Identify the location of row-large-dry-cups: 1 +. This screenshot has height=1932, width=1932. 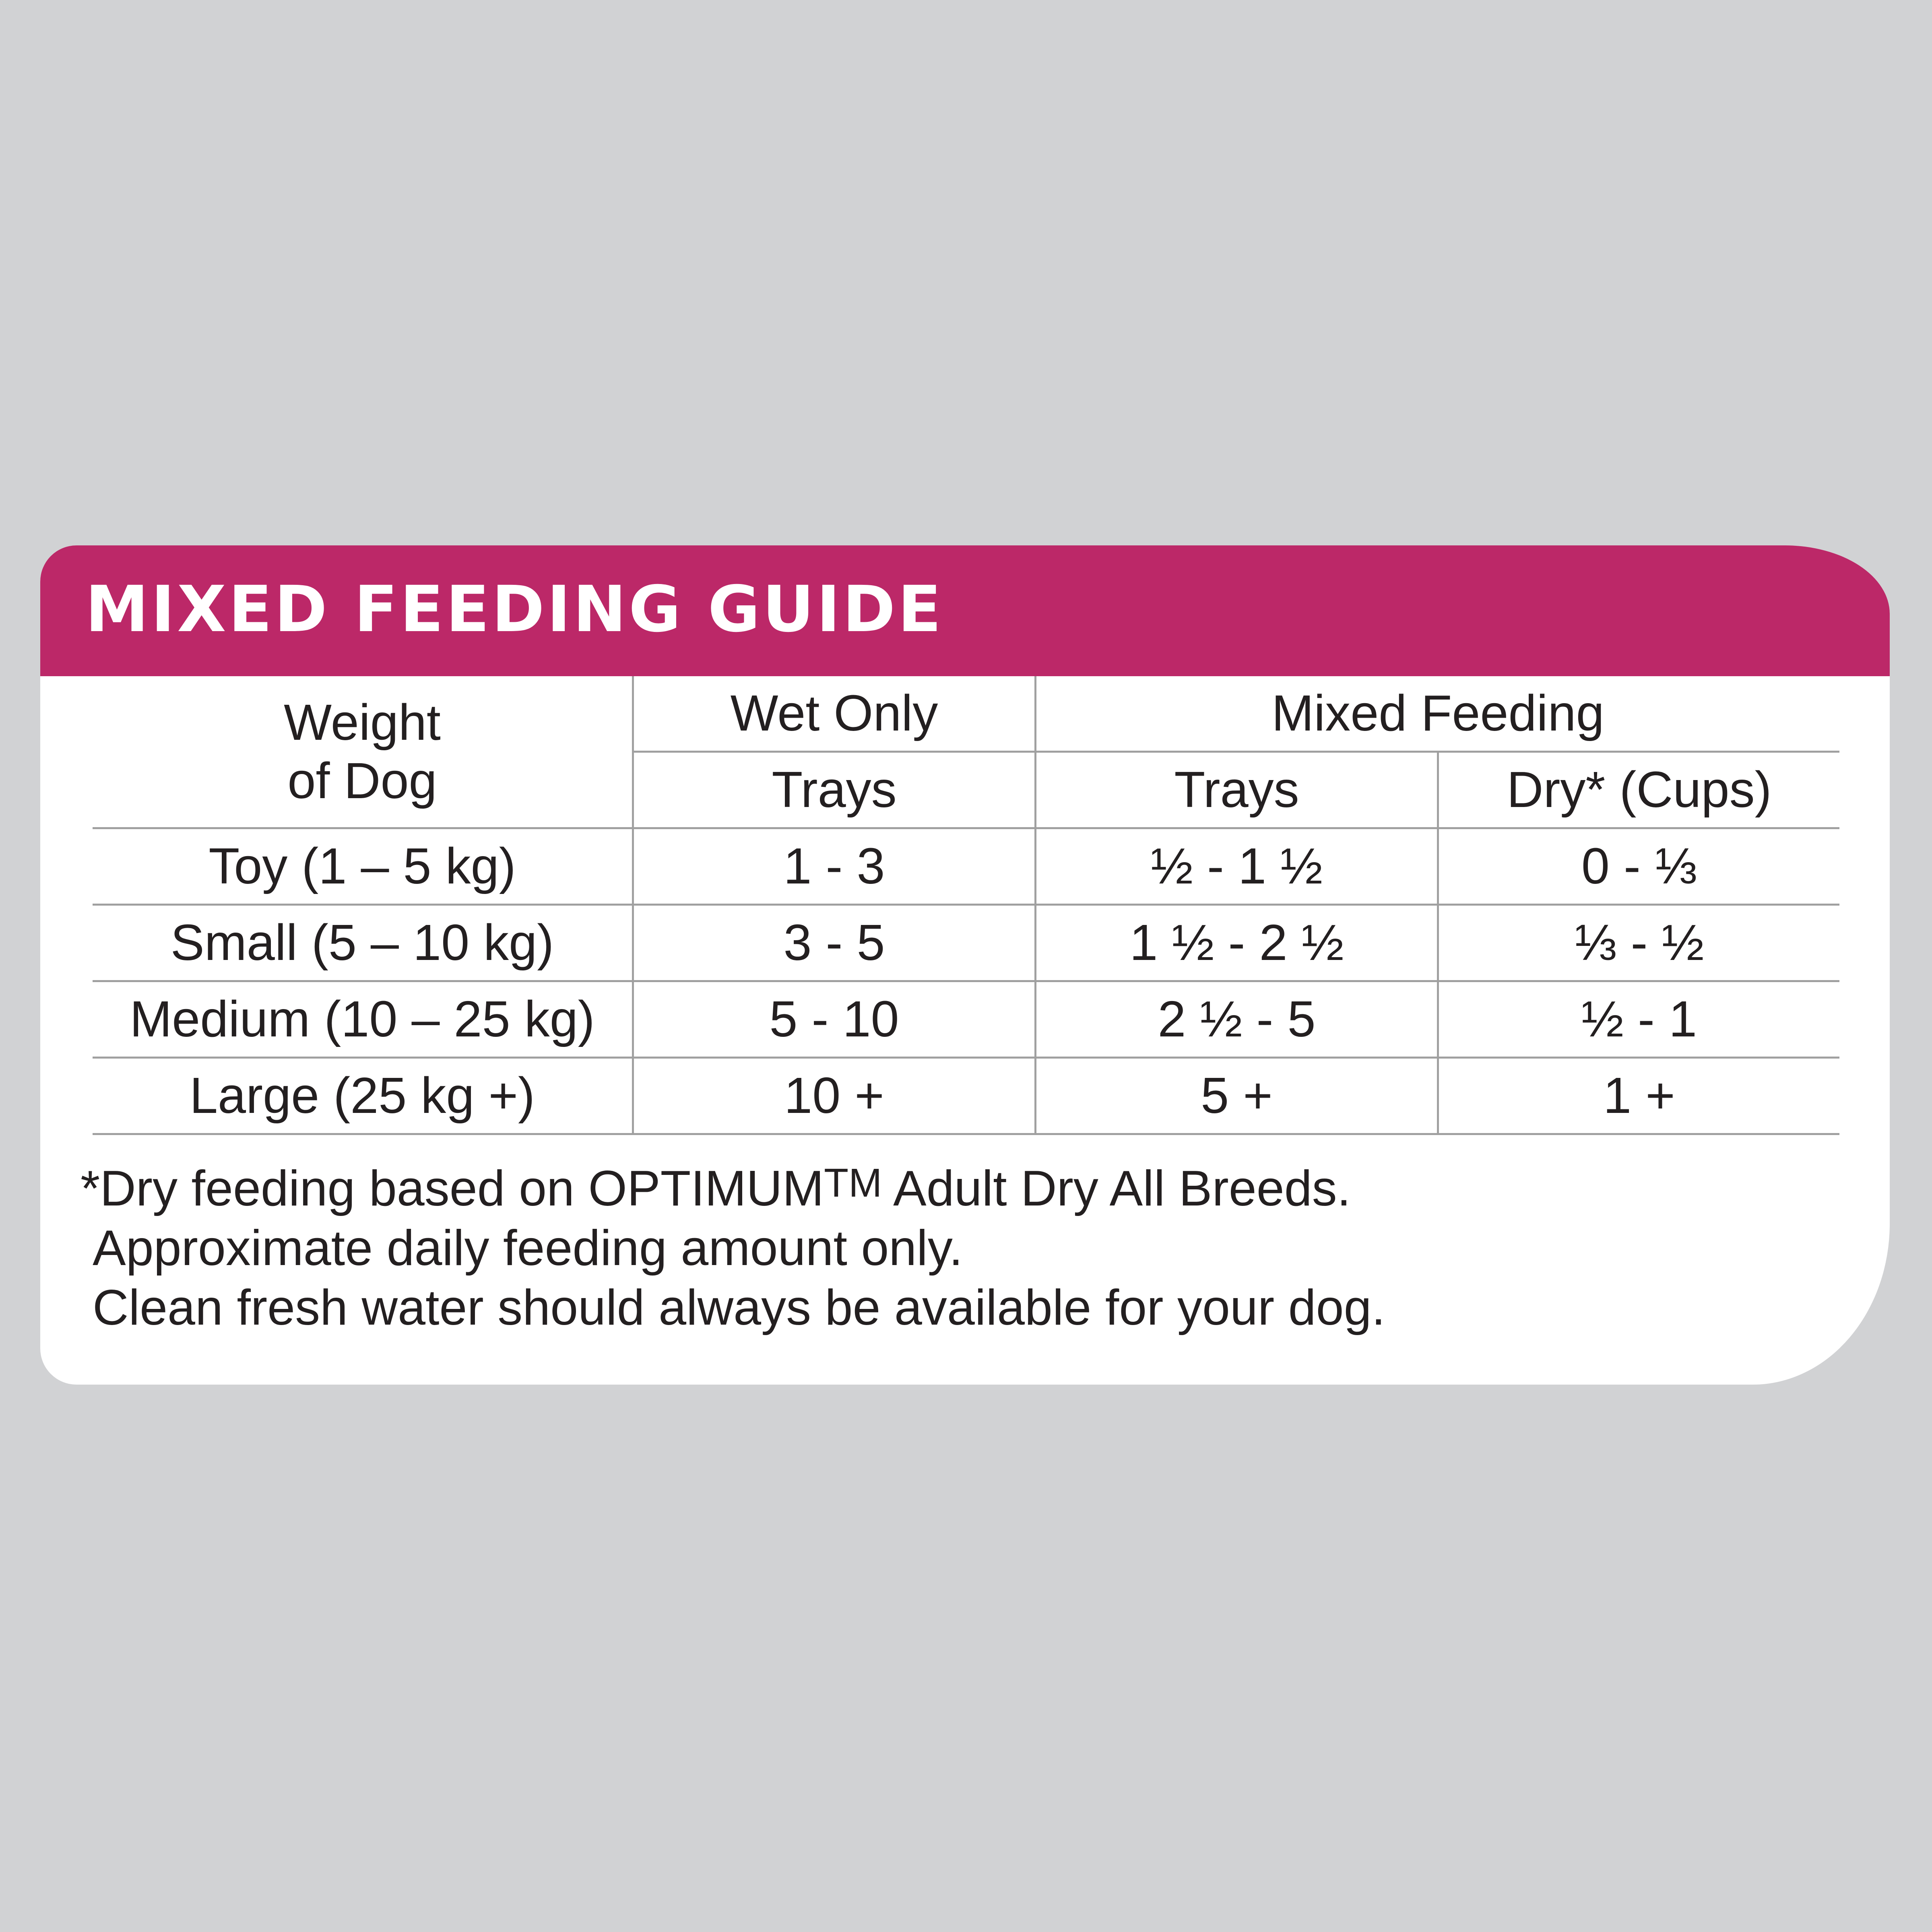
(1639, 1095).